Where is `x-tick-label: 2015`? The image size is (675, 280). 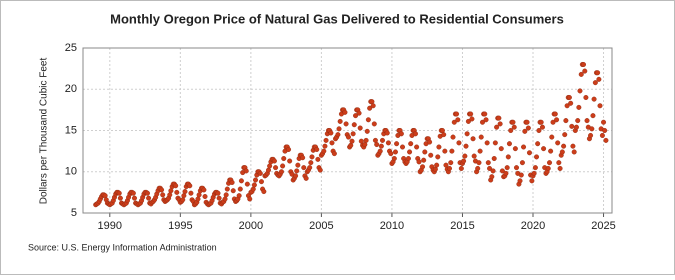
x-tick-label: 2015 is located at coordinates (462, 226).